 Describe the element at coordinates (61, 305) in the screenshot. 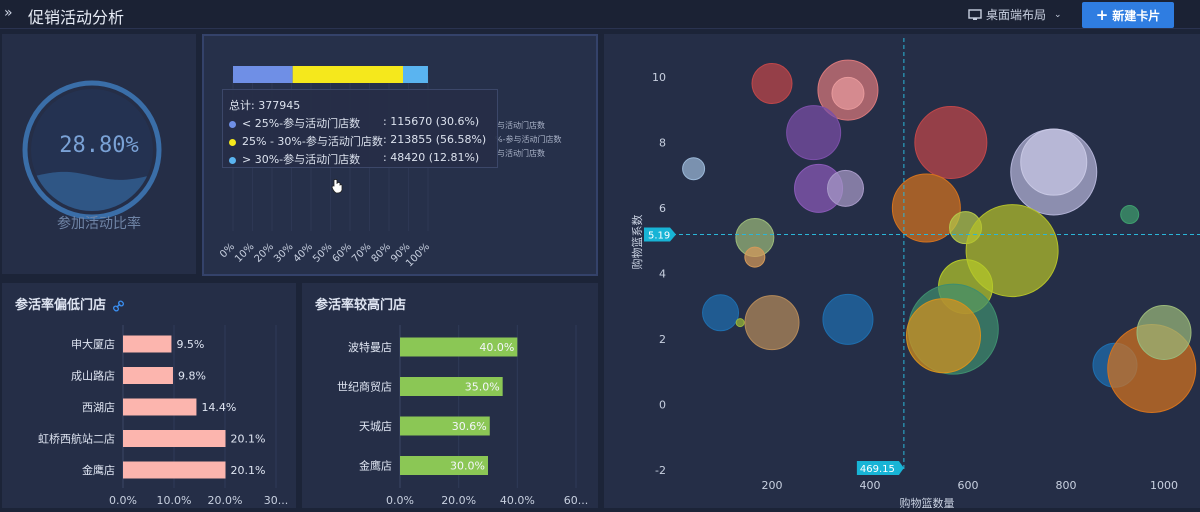

I see `panel-title-text: 参活率偏低门店` at that location.